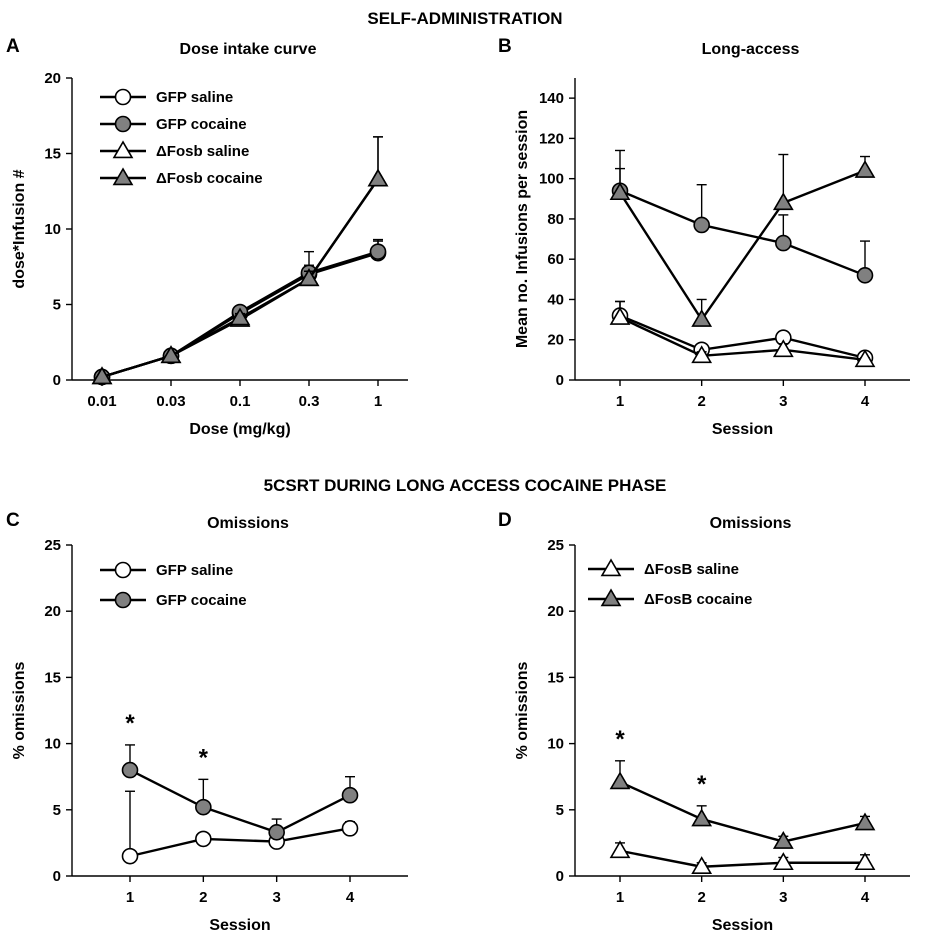 This screenshot has width=930, height=935. What do you see at coordinates (670, 583) in the screenshot?
I see `legend: ΔFosB saline ΔFosB cocaine` at bounding box center [670, 583].